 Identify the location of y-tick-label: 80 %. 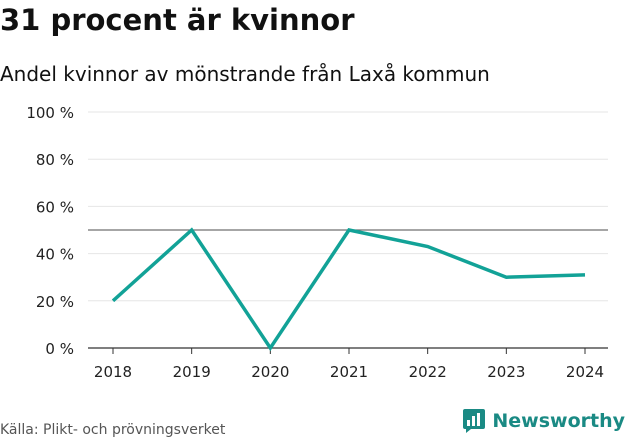
(55, 160).